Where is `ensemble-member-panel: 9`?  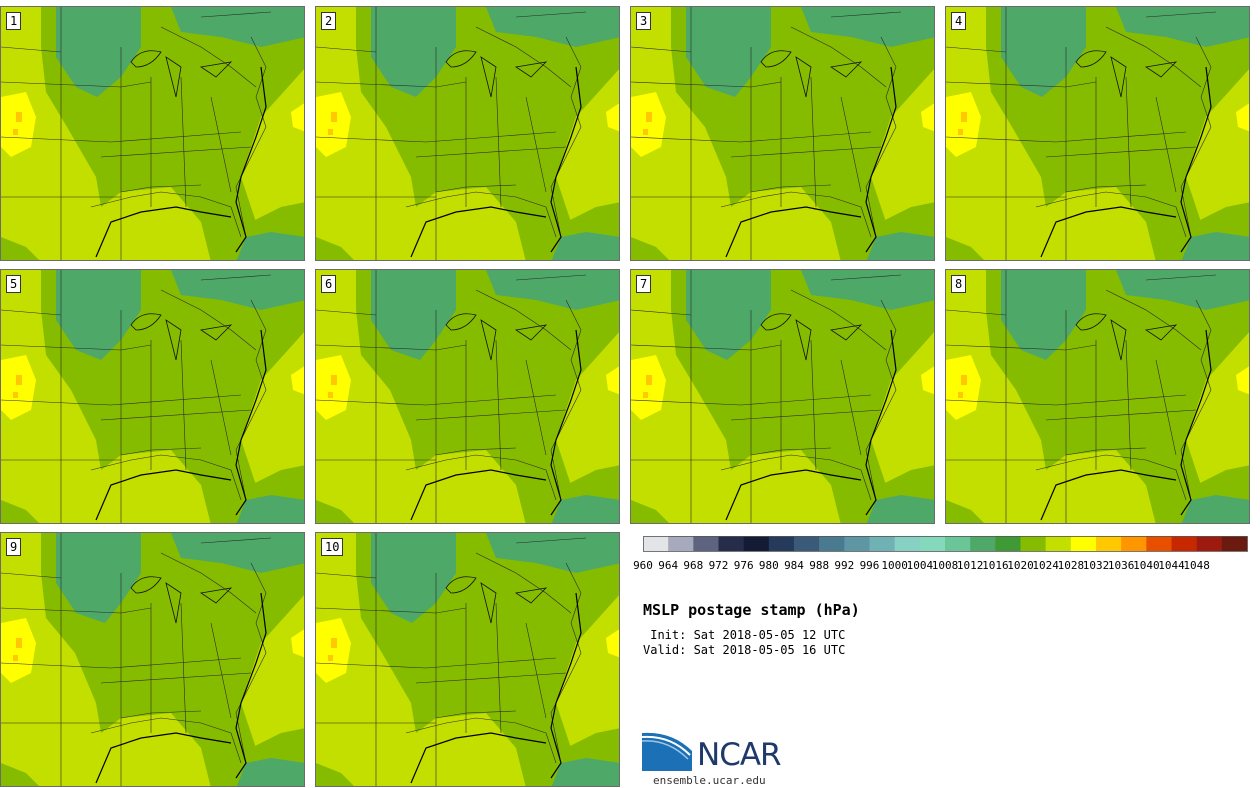
ensemble-member-panel: 9 is located at coordinates (152, 659).